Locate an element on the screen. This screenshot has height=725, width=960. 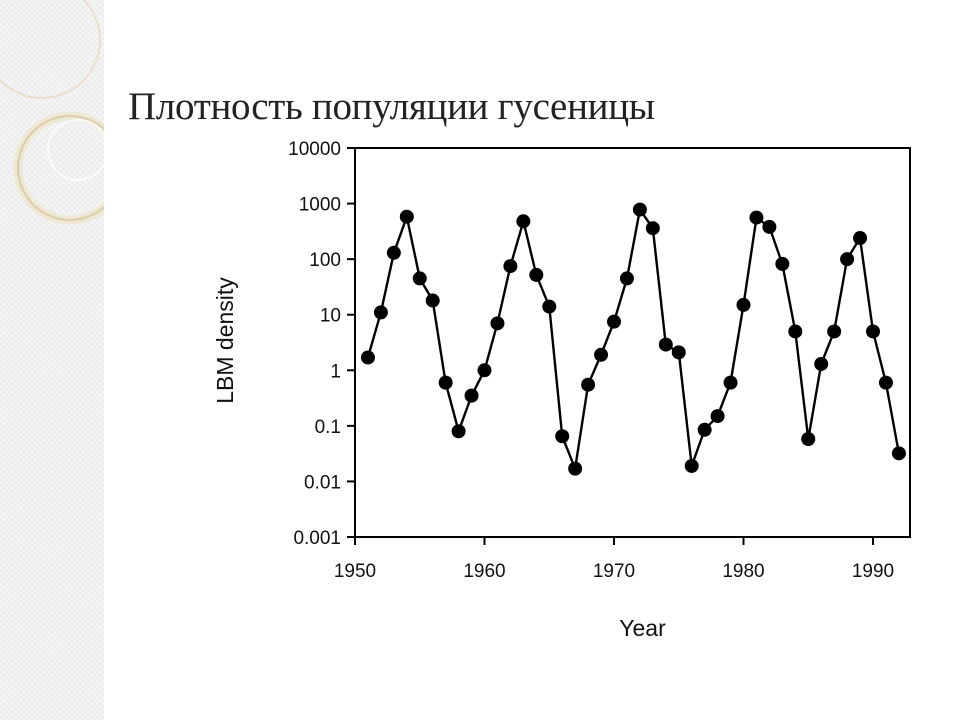
y-tick-label: 10 is located at coordinates (330, 316).